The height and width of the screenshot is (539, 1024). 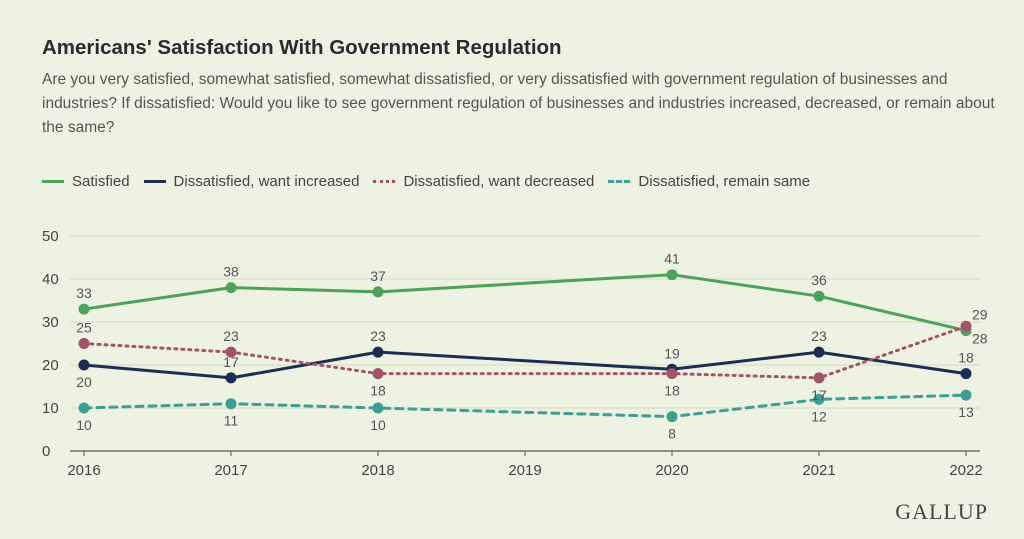 I want to click on data-label: 33, so click(x=84, y=293).